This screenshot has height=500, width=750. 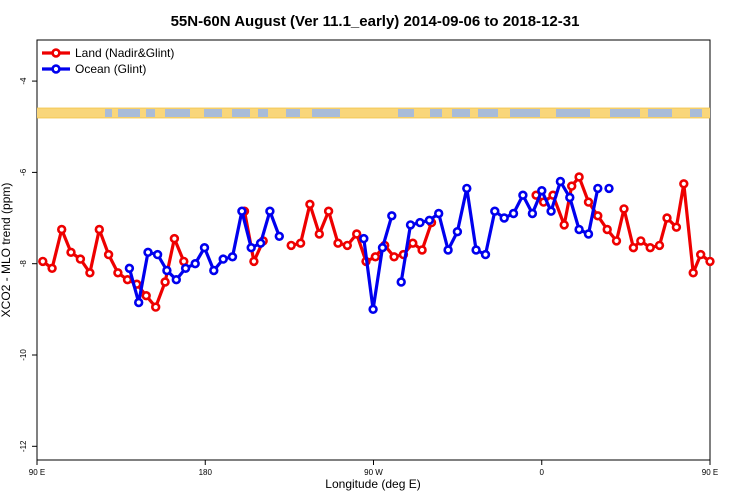 What do you see at coordinates (23, 81) in the screenshot?
I see `y-tick-label: -4` at bounding box center [23, 81].